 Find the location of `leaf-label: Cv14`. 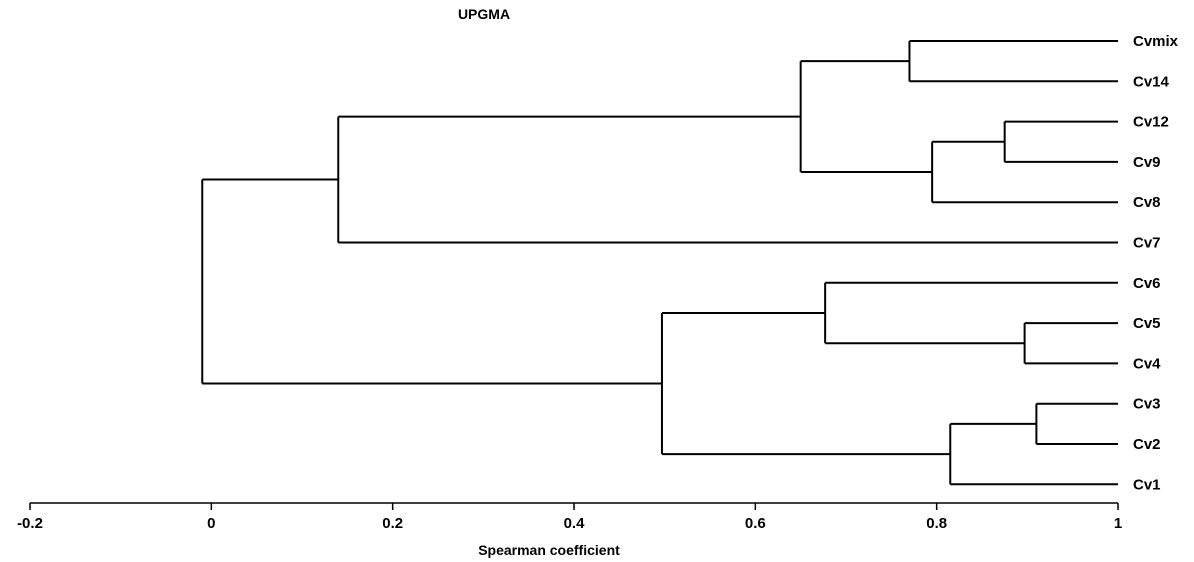

leaf-label: Cv14 is located at coordinates (1151, 81).